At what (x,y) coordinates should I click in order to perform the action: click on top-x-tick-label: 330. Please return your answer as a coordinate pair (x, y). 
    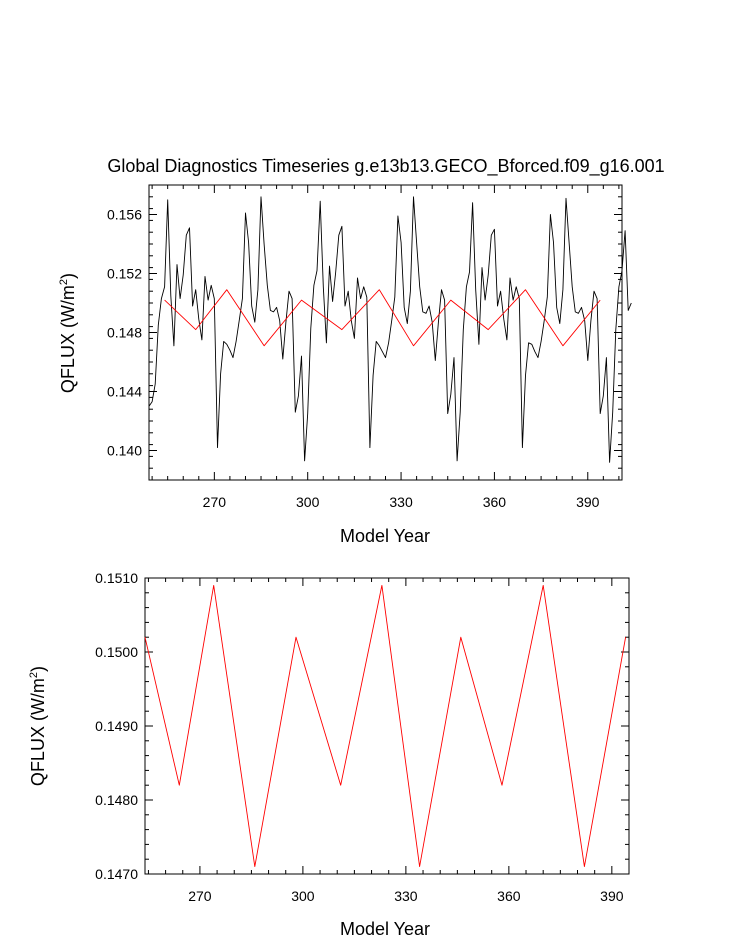
    Looking at the image, I should click on (401, 502).